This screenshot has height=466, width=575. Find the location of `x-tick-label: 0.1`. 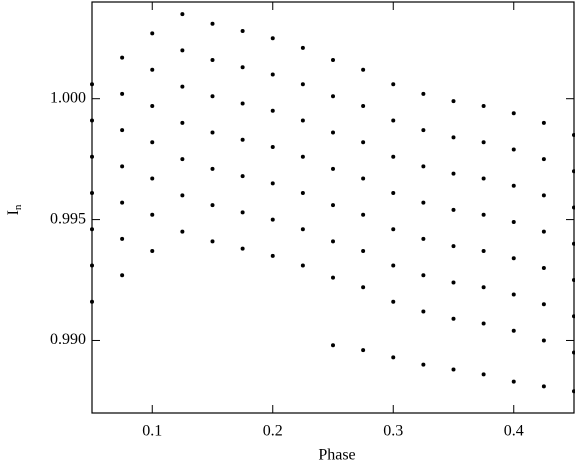

x-tick-label: 0.1 is located at coordinates (152, 431).